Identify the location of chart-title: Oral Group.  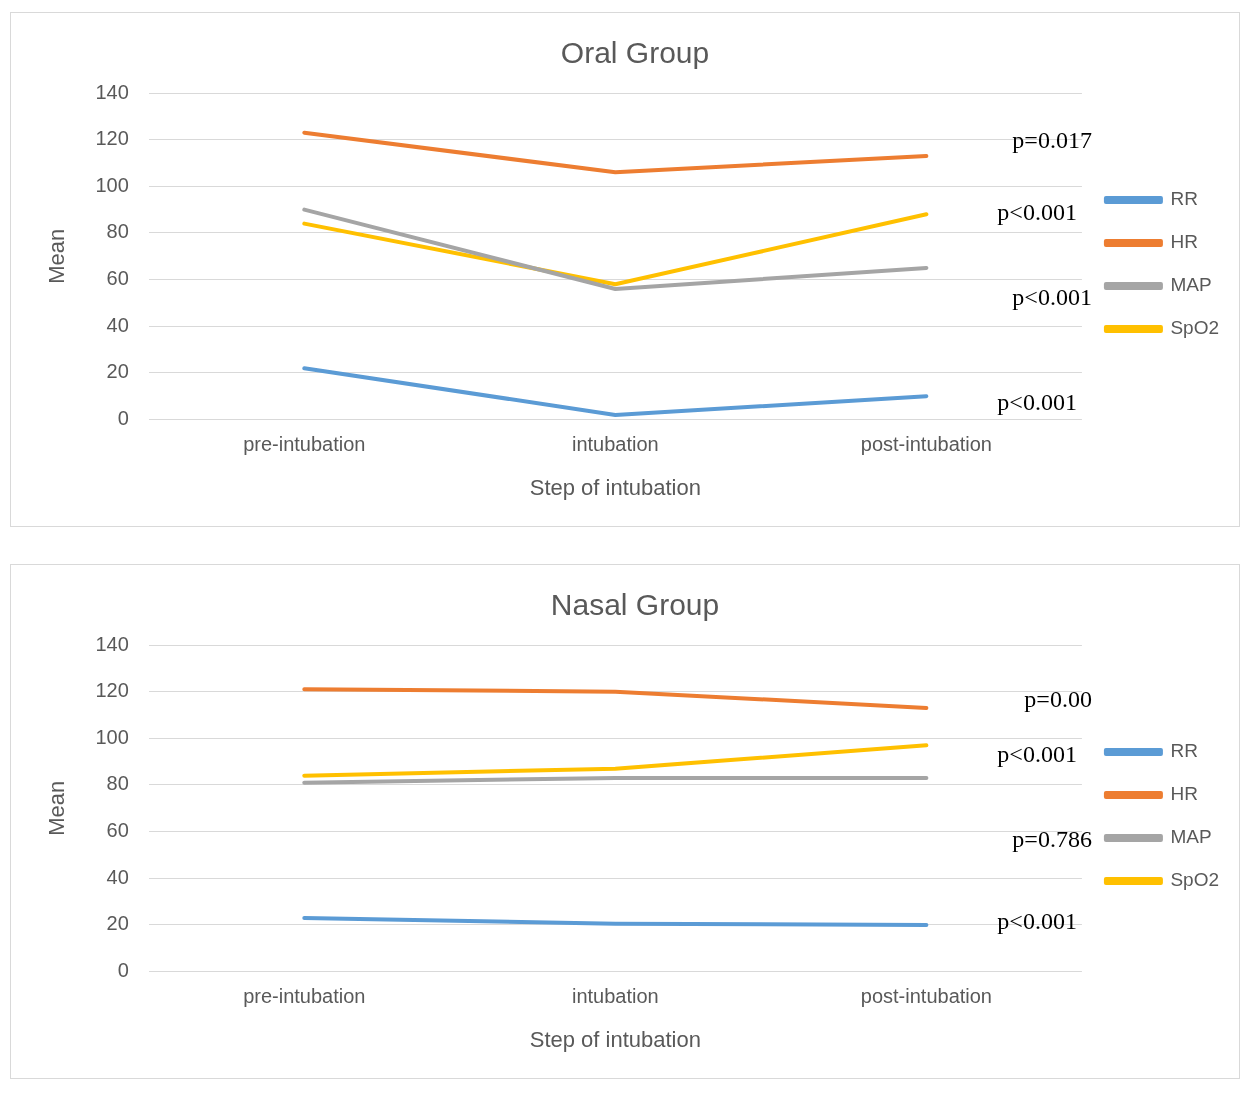
(635, 53).